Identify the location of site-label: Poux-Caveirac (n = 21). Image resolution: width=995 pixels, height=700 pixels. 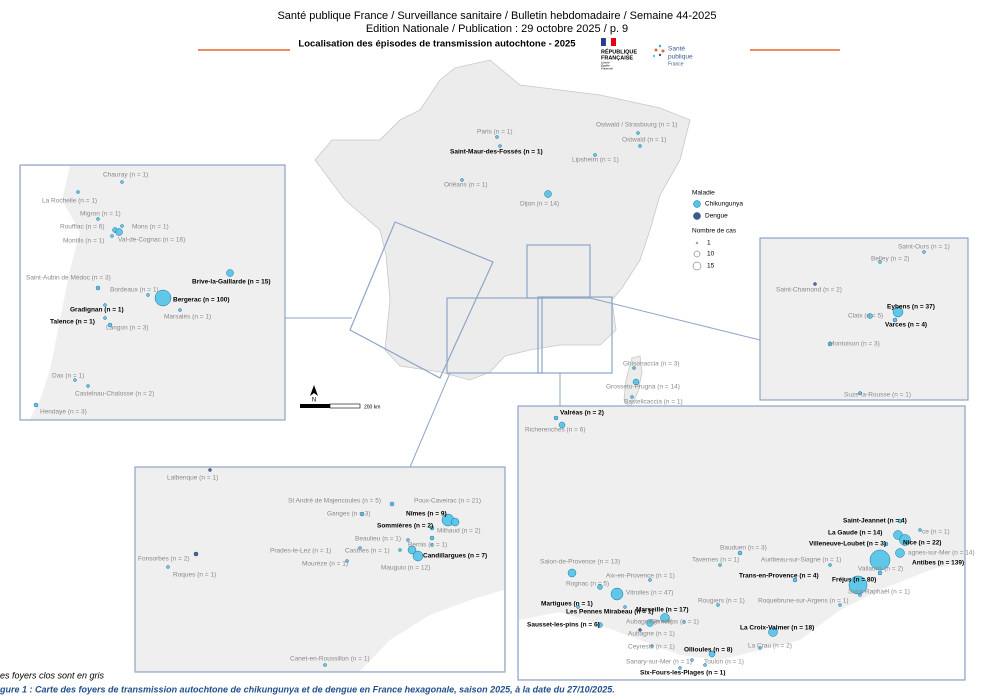
(447, 501).